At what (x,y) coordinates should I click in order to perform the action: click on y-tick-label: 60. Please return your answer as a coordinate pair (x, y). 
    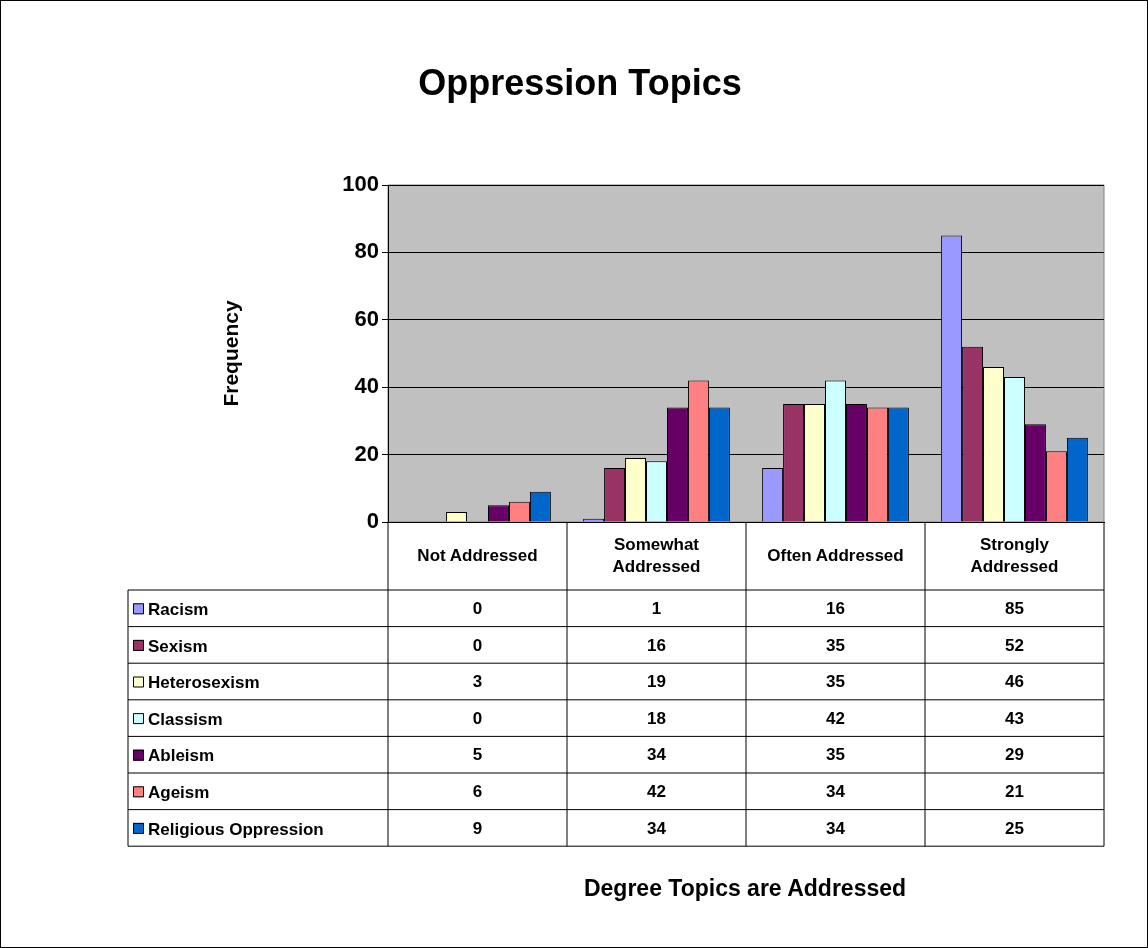
    Looking at the image, I should click on (366, 318).